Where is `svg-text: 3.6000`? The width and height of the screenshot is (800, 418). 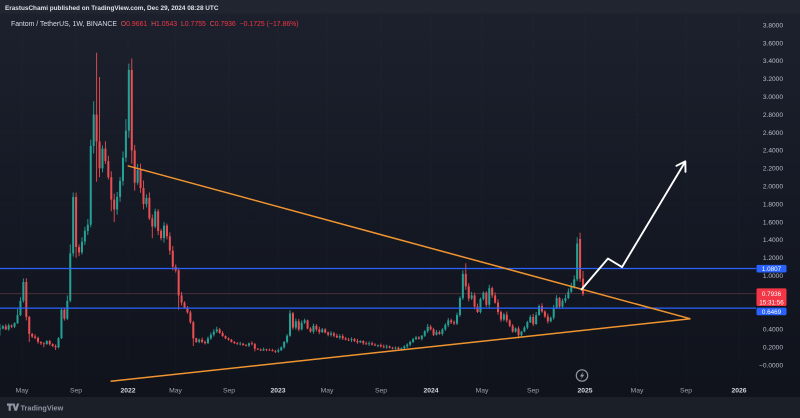 svg-text: 3.6000 is located at coordinates (773, 43).